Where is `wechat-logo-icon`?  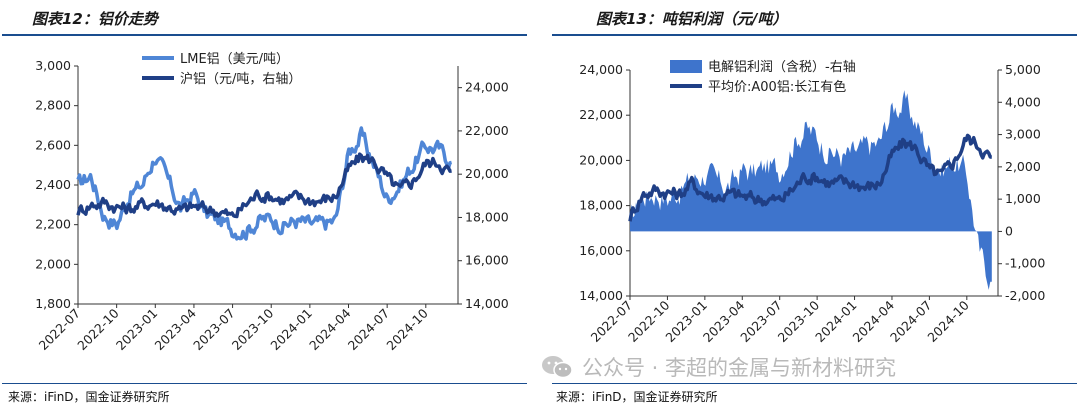
wechat-logo-icon is located at coordinates (557, 367).